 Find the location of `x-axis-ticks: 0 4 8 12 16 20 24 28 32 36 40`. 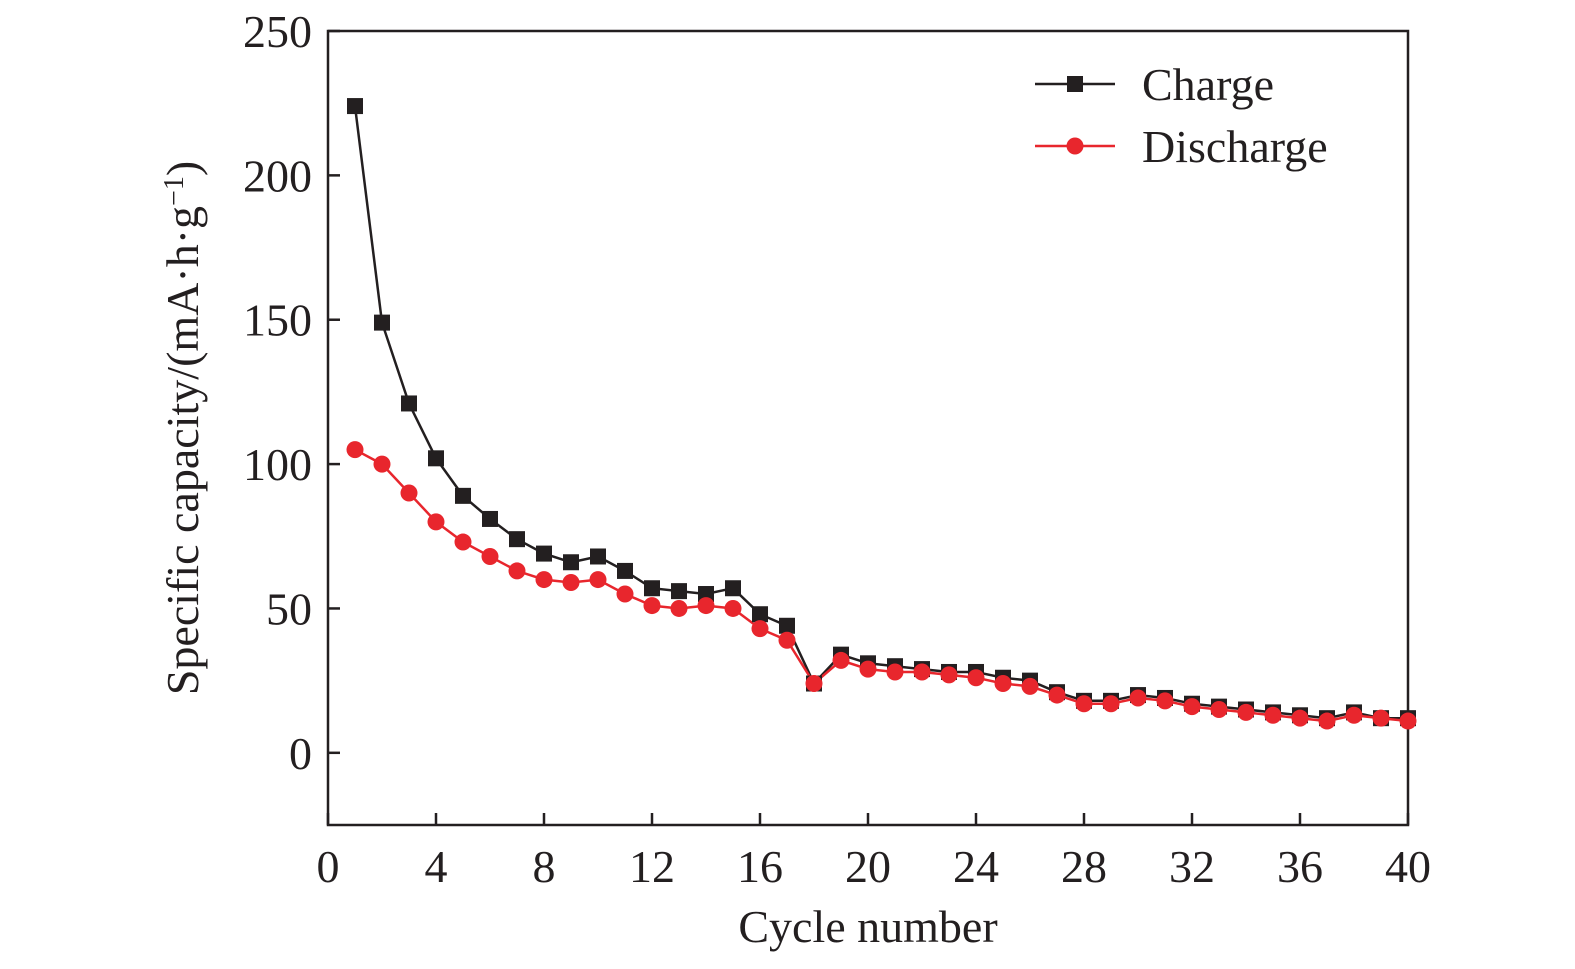

x-axis-ticks: 0 4 8 12 16 20 24 28 32 36 40 is located at coordinates (874, 852).